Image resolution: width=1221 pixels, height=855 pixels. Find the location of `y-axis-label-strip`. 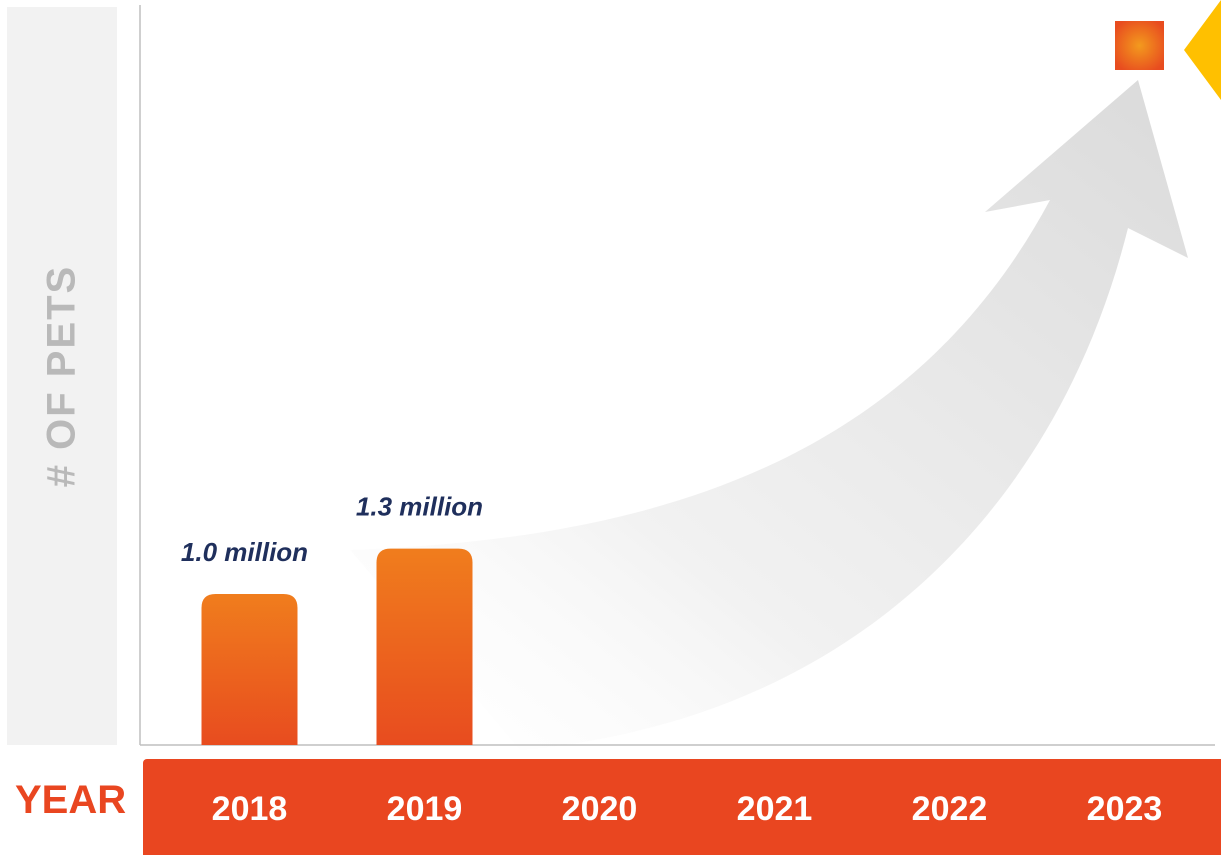

y-axis-label-strip is located at coordinates (62, 376).